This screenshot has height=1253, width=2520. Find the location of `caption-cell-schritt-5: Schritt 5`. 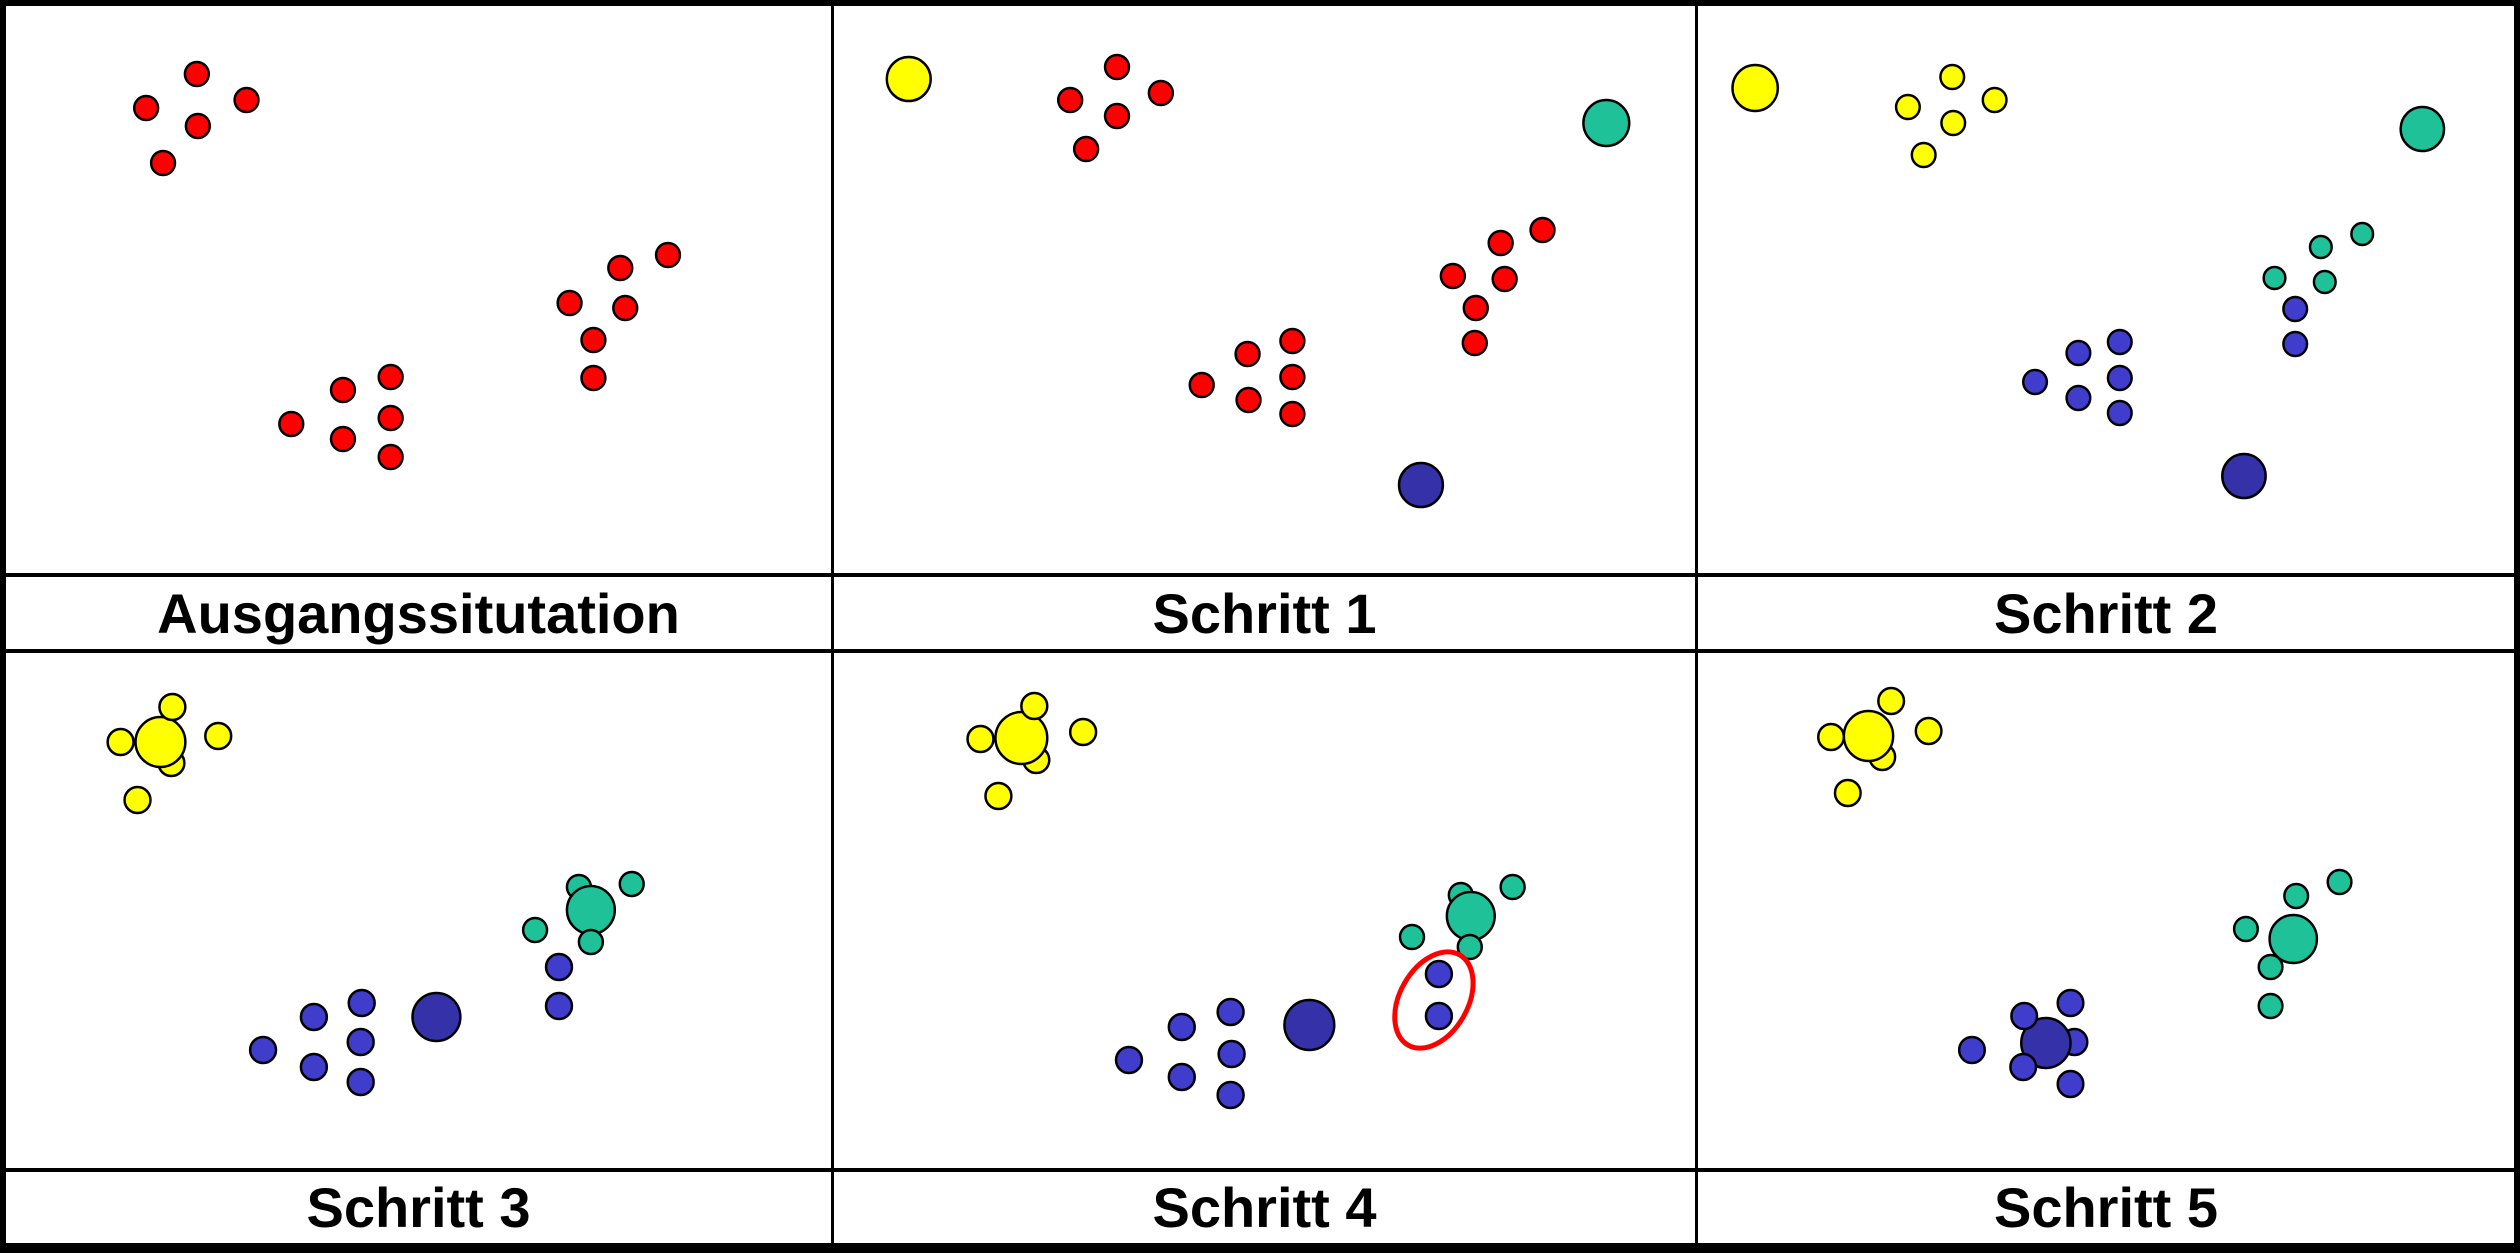

caption-cell-schritt-5: Schritt 5 is located at coordinates (2106, 1207).